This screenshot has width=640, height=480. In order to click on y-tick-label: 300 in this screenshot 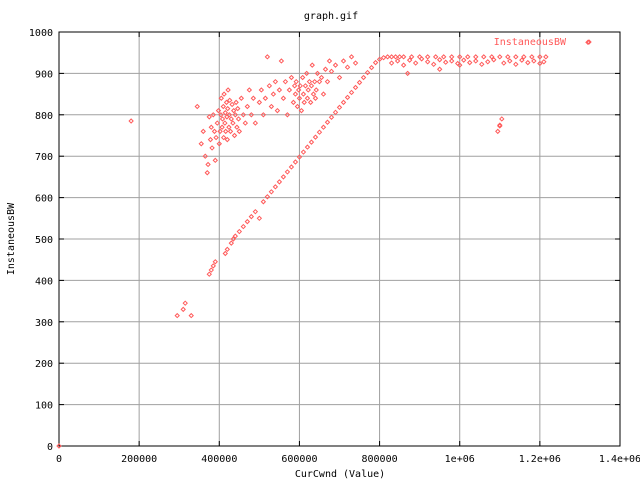, I will do `click(44, 323)`.